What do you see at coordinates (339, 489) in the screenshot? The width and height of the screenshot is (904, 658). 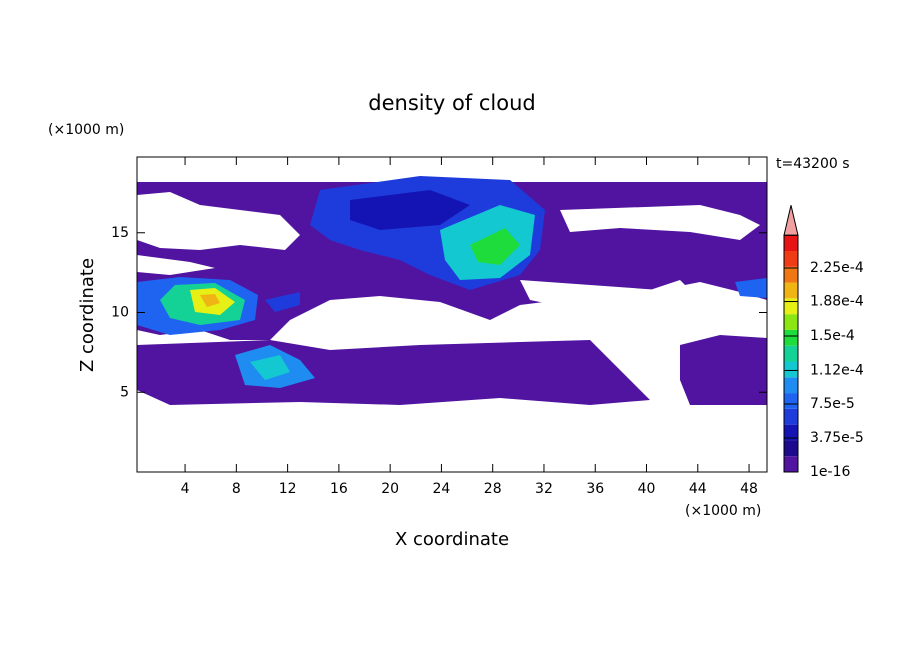 I see `x-tick-label: 16` at bounding box center [339, 489].